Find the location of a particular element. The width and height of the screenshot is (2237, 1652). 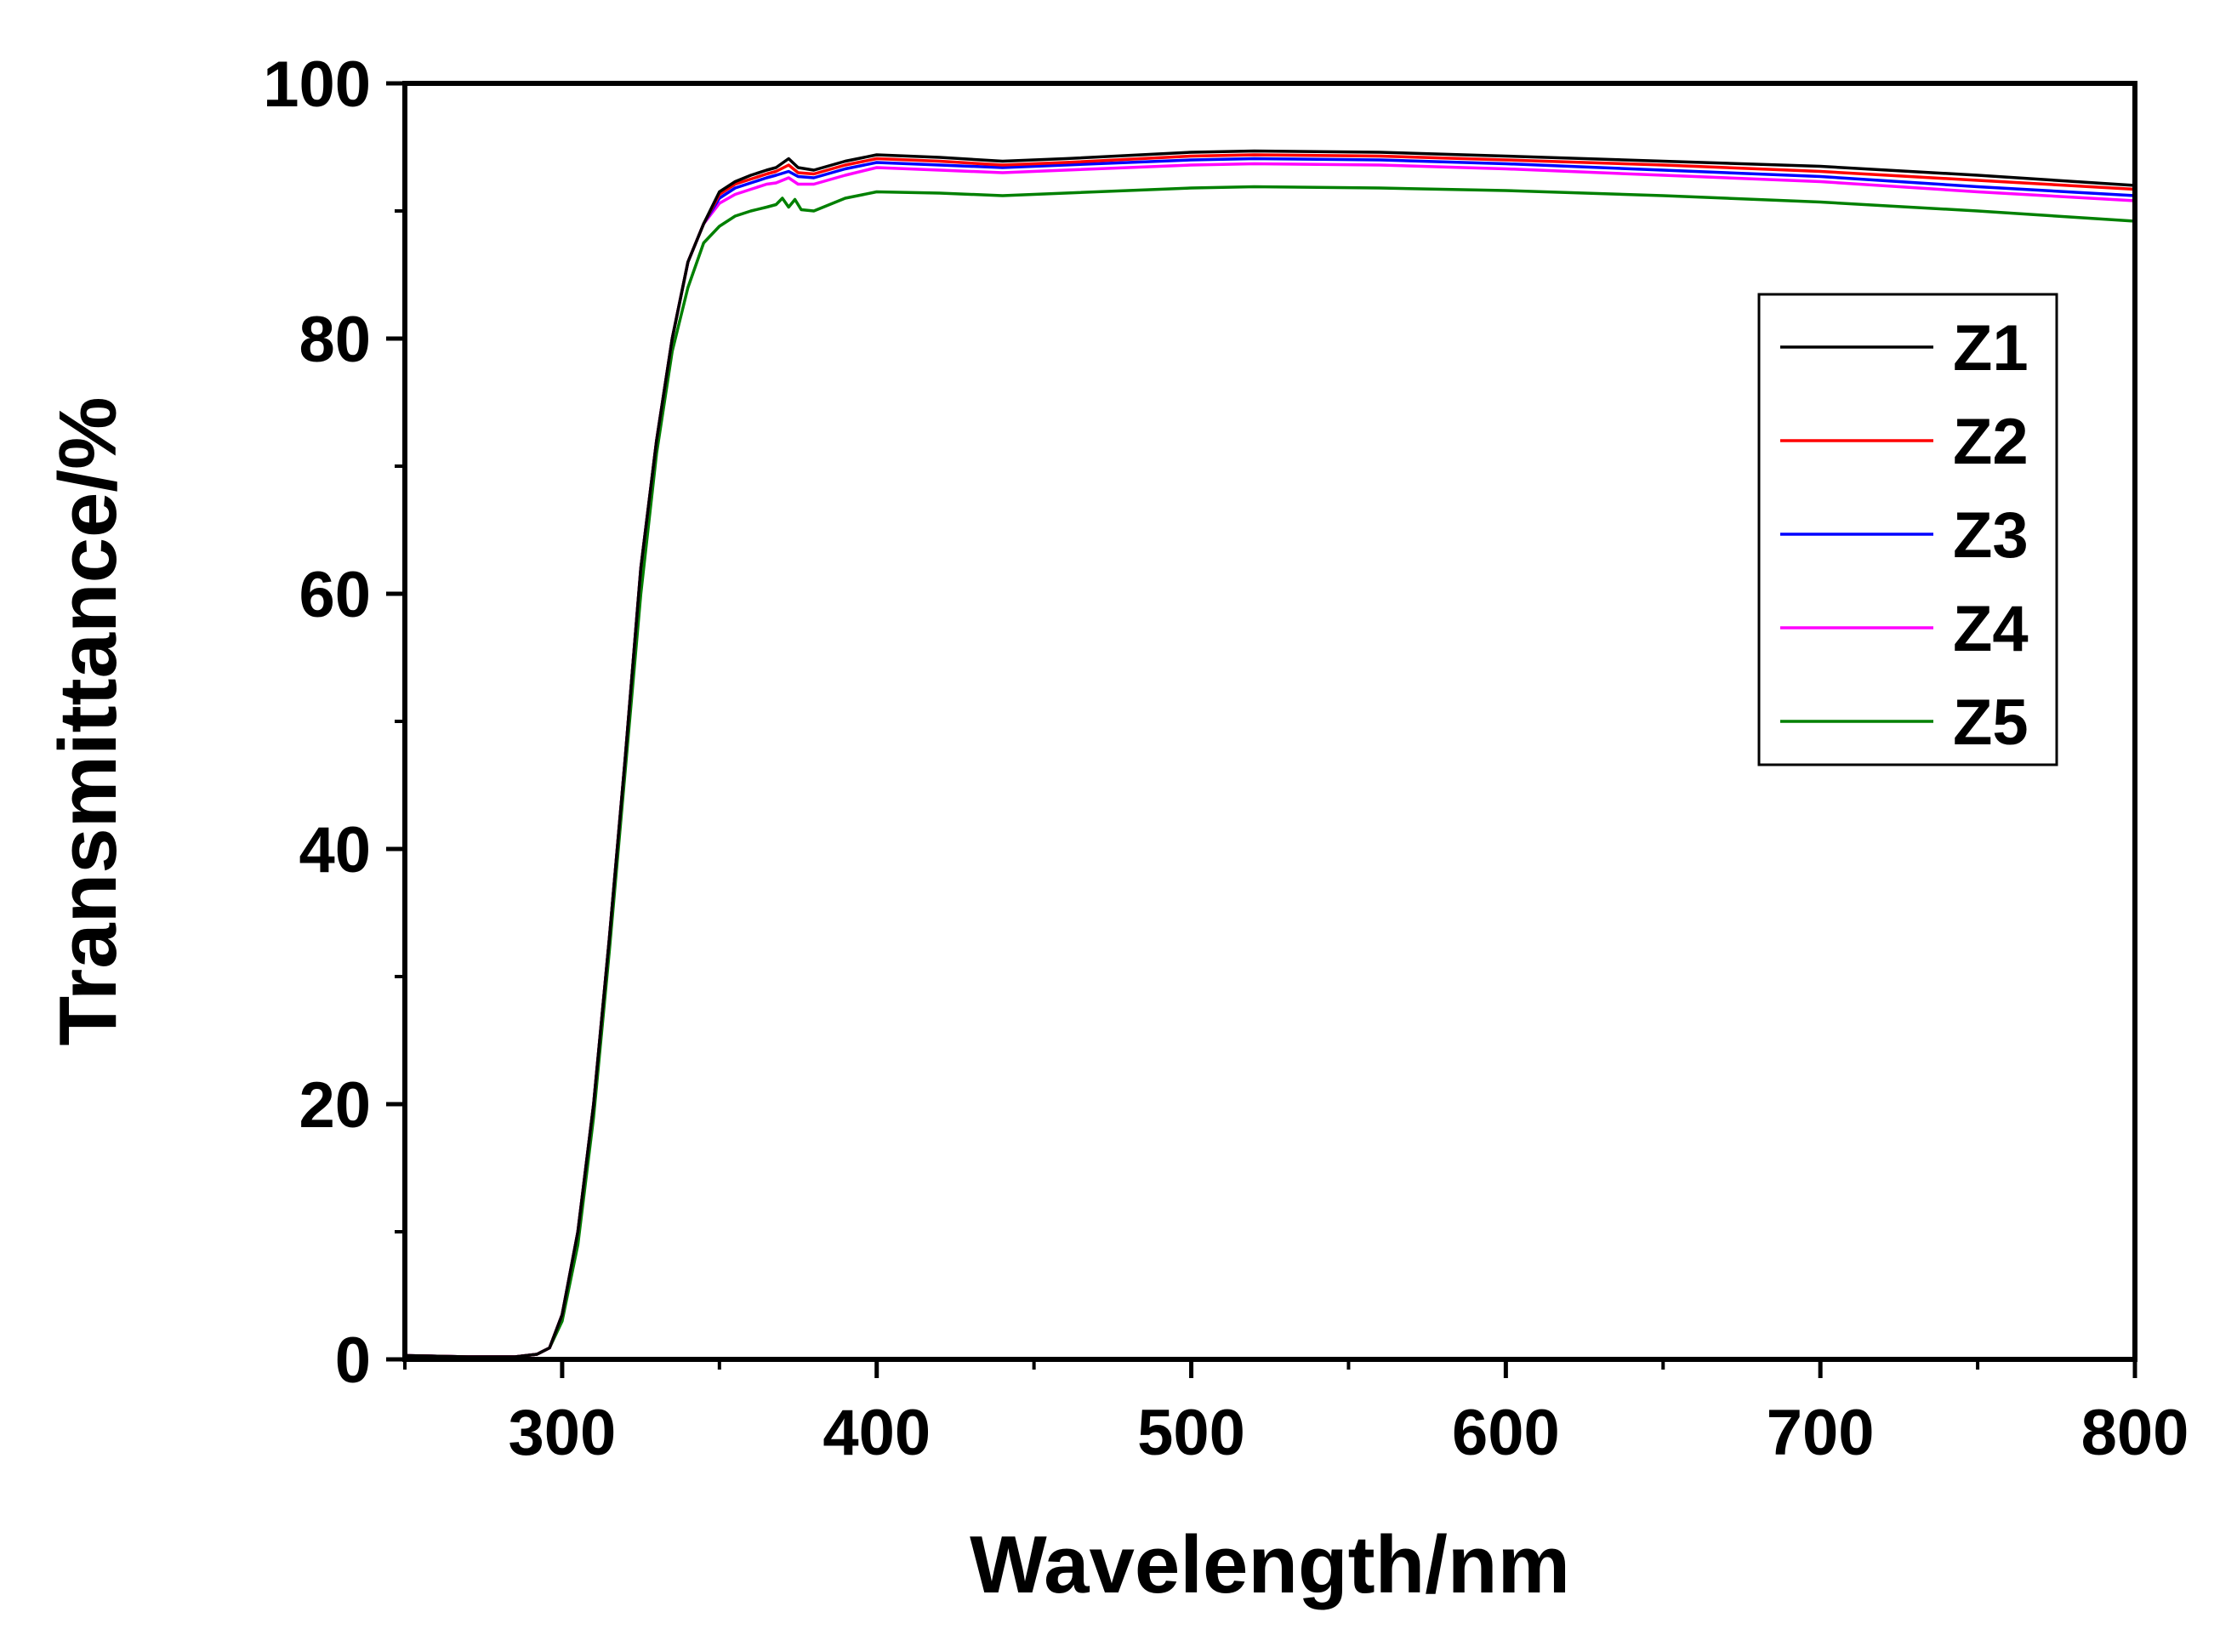

x-tick-label: 500 is located at coordinates (1191, 1433).